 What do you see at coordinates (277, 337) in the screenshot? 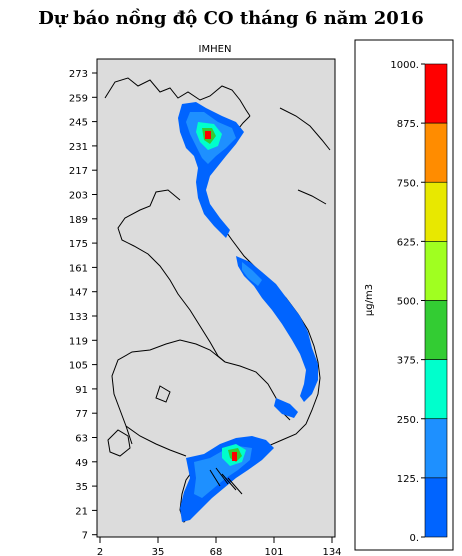
I see `co-plume-central` at bounding box center [277, 337].